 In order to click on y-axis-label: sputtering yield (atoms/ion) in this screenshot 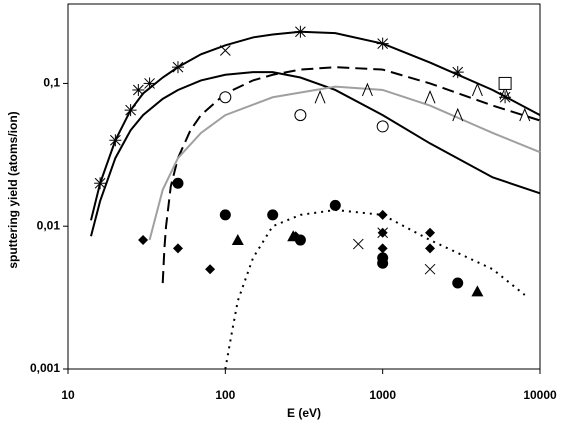, I will do `click(13, 189)`.